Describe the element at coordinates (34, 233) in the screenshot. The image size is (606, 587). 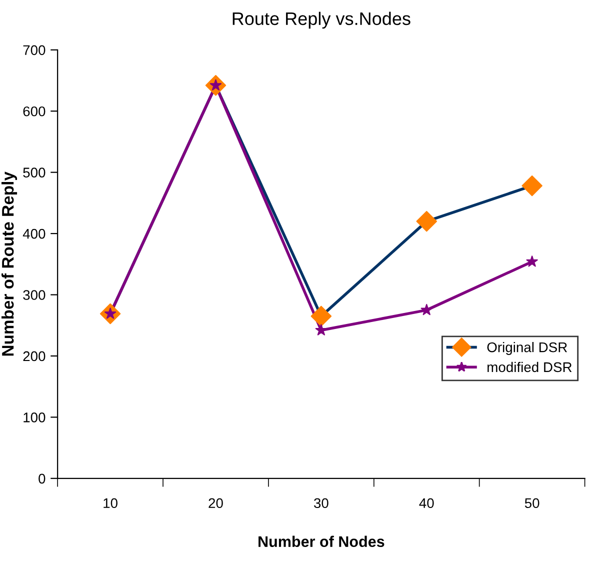
I see `y-tick-label: 400` at that location.